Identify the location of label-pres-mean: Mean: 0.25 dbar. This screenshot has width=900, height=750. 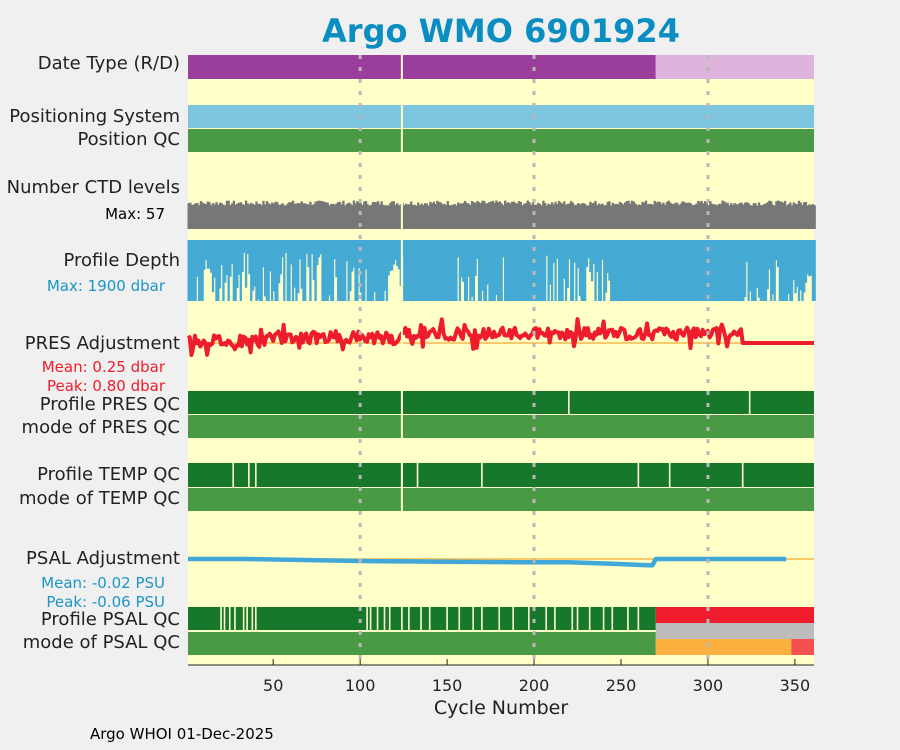
(103, 367).